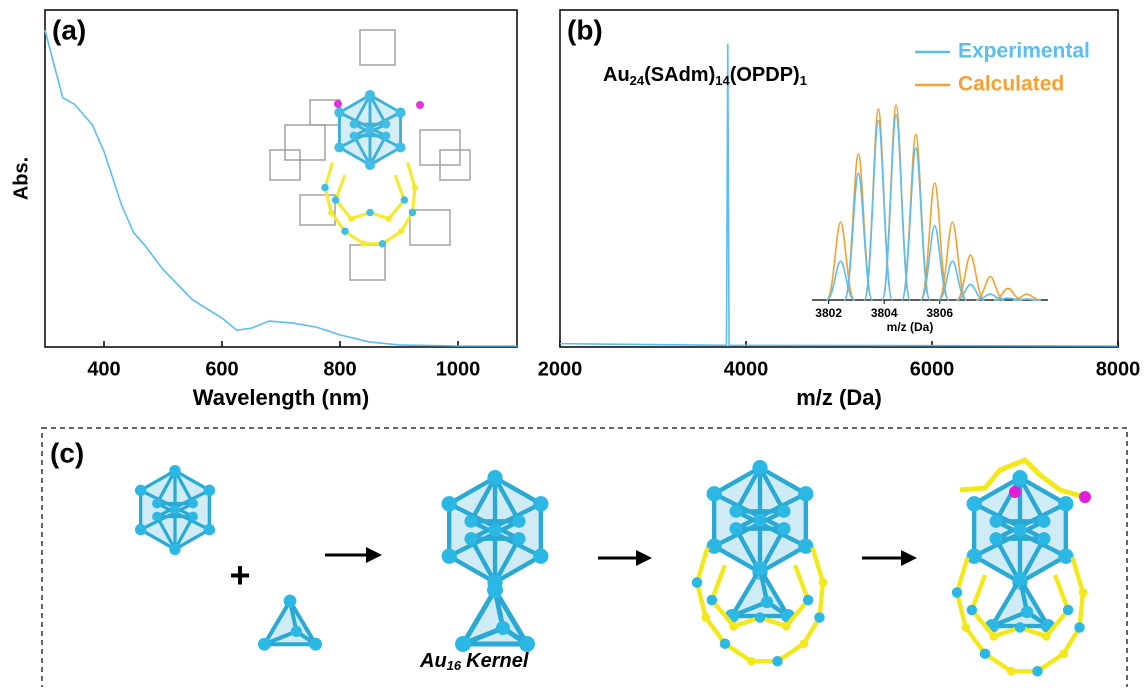 The image size is (1148, 692). I want to click on x-axis-label: m/z (Da), so click(839, 397).